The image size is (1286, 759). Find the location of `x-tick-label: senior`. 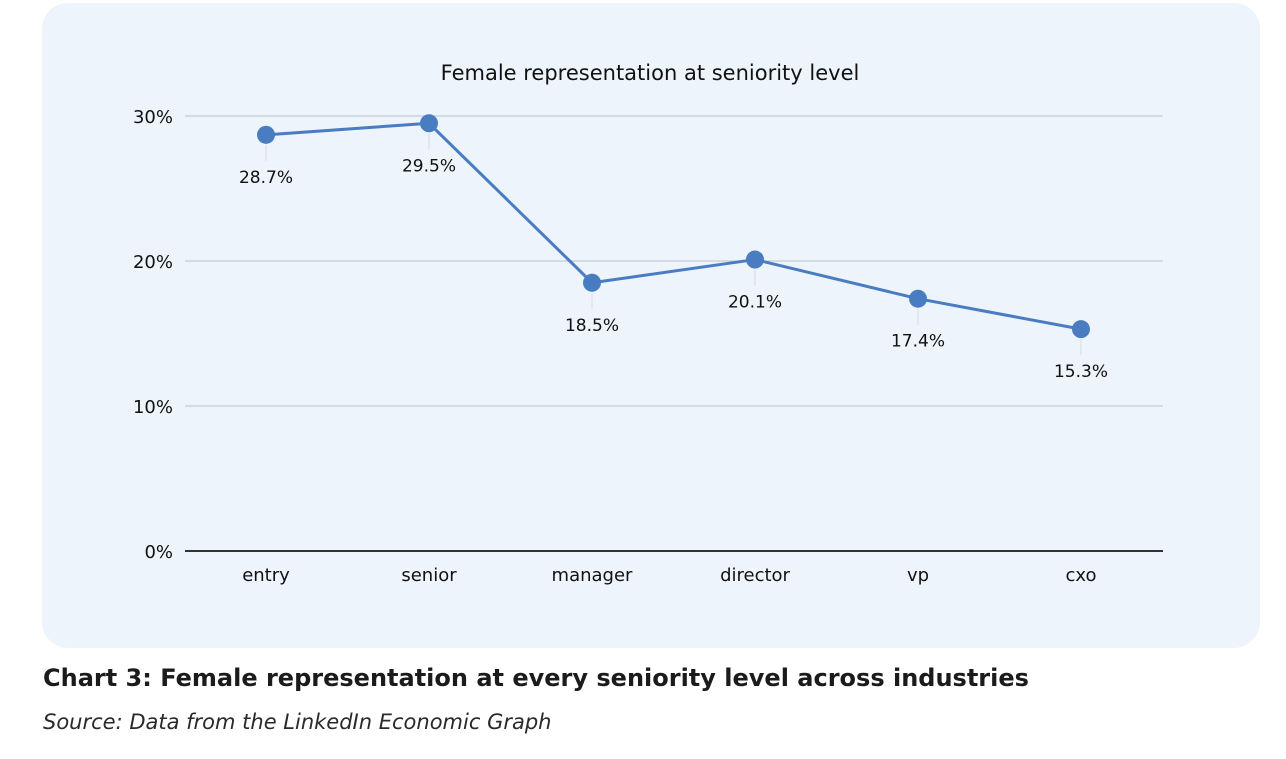

x-tick-label: senior is located at coordinates (429, 575).